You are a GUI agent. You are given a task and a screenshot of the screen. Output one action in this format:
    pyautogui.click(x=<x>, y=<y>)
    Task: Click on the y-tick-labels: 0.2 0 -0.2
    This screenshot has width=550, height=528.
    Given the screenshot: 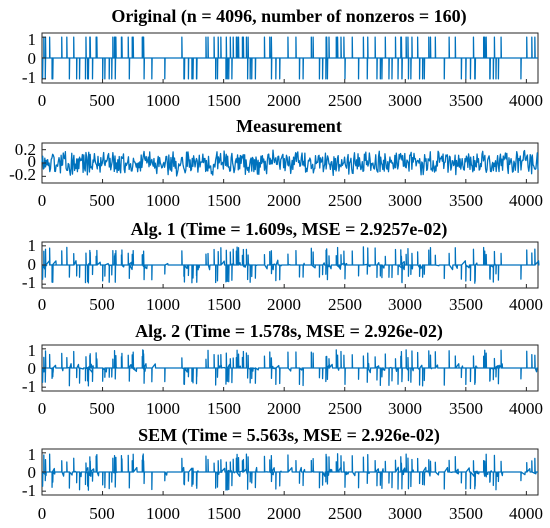 What is the action you would take?
    pyautogui.click(x=22, y=162)
    